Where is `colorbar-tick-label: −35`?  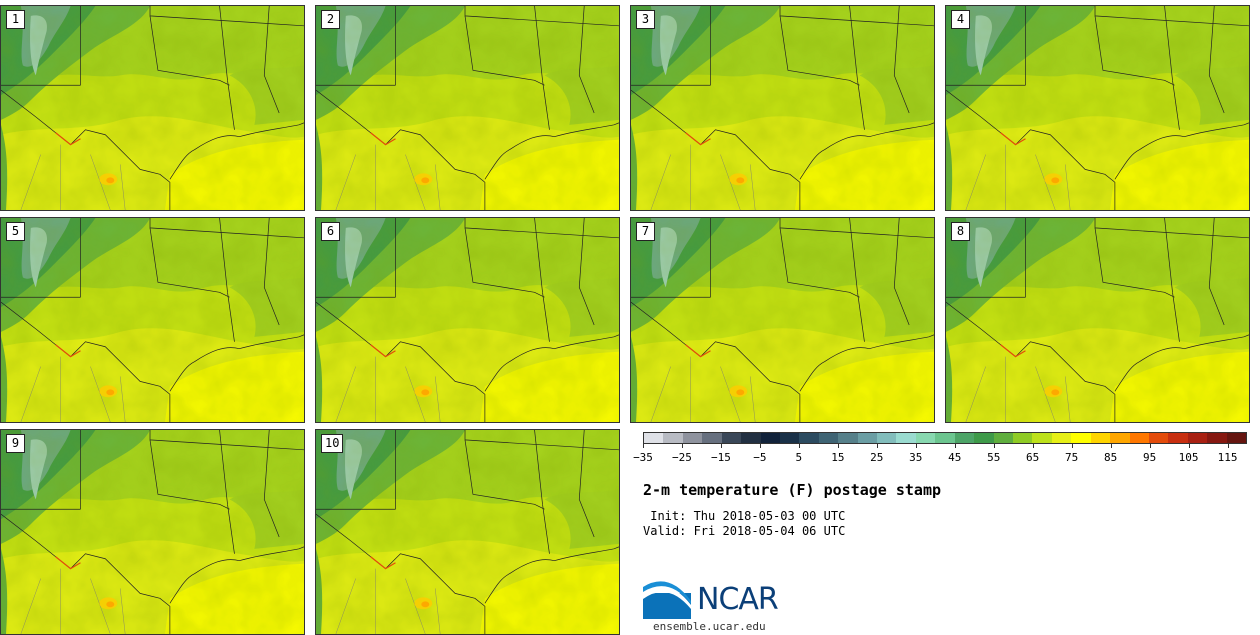
colorbar-tick-label: −35 is located at coordinates (643, 457).